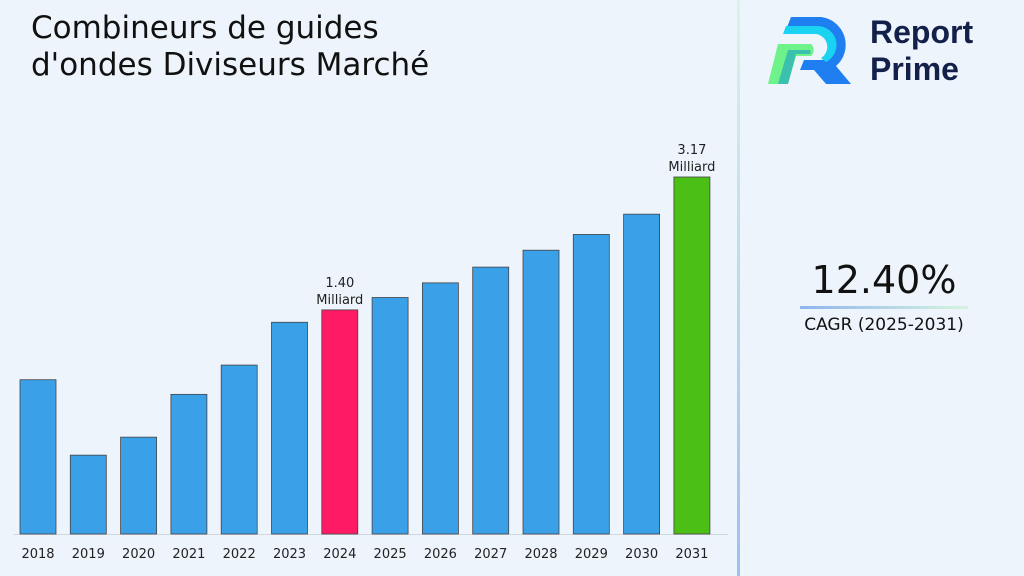 Image resolution: width=1024 pixels, height=576 pixels. Describe the element at coordinates (738, 288) in the screenshot. I see `divider` at that location.